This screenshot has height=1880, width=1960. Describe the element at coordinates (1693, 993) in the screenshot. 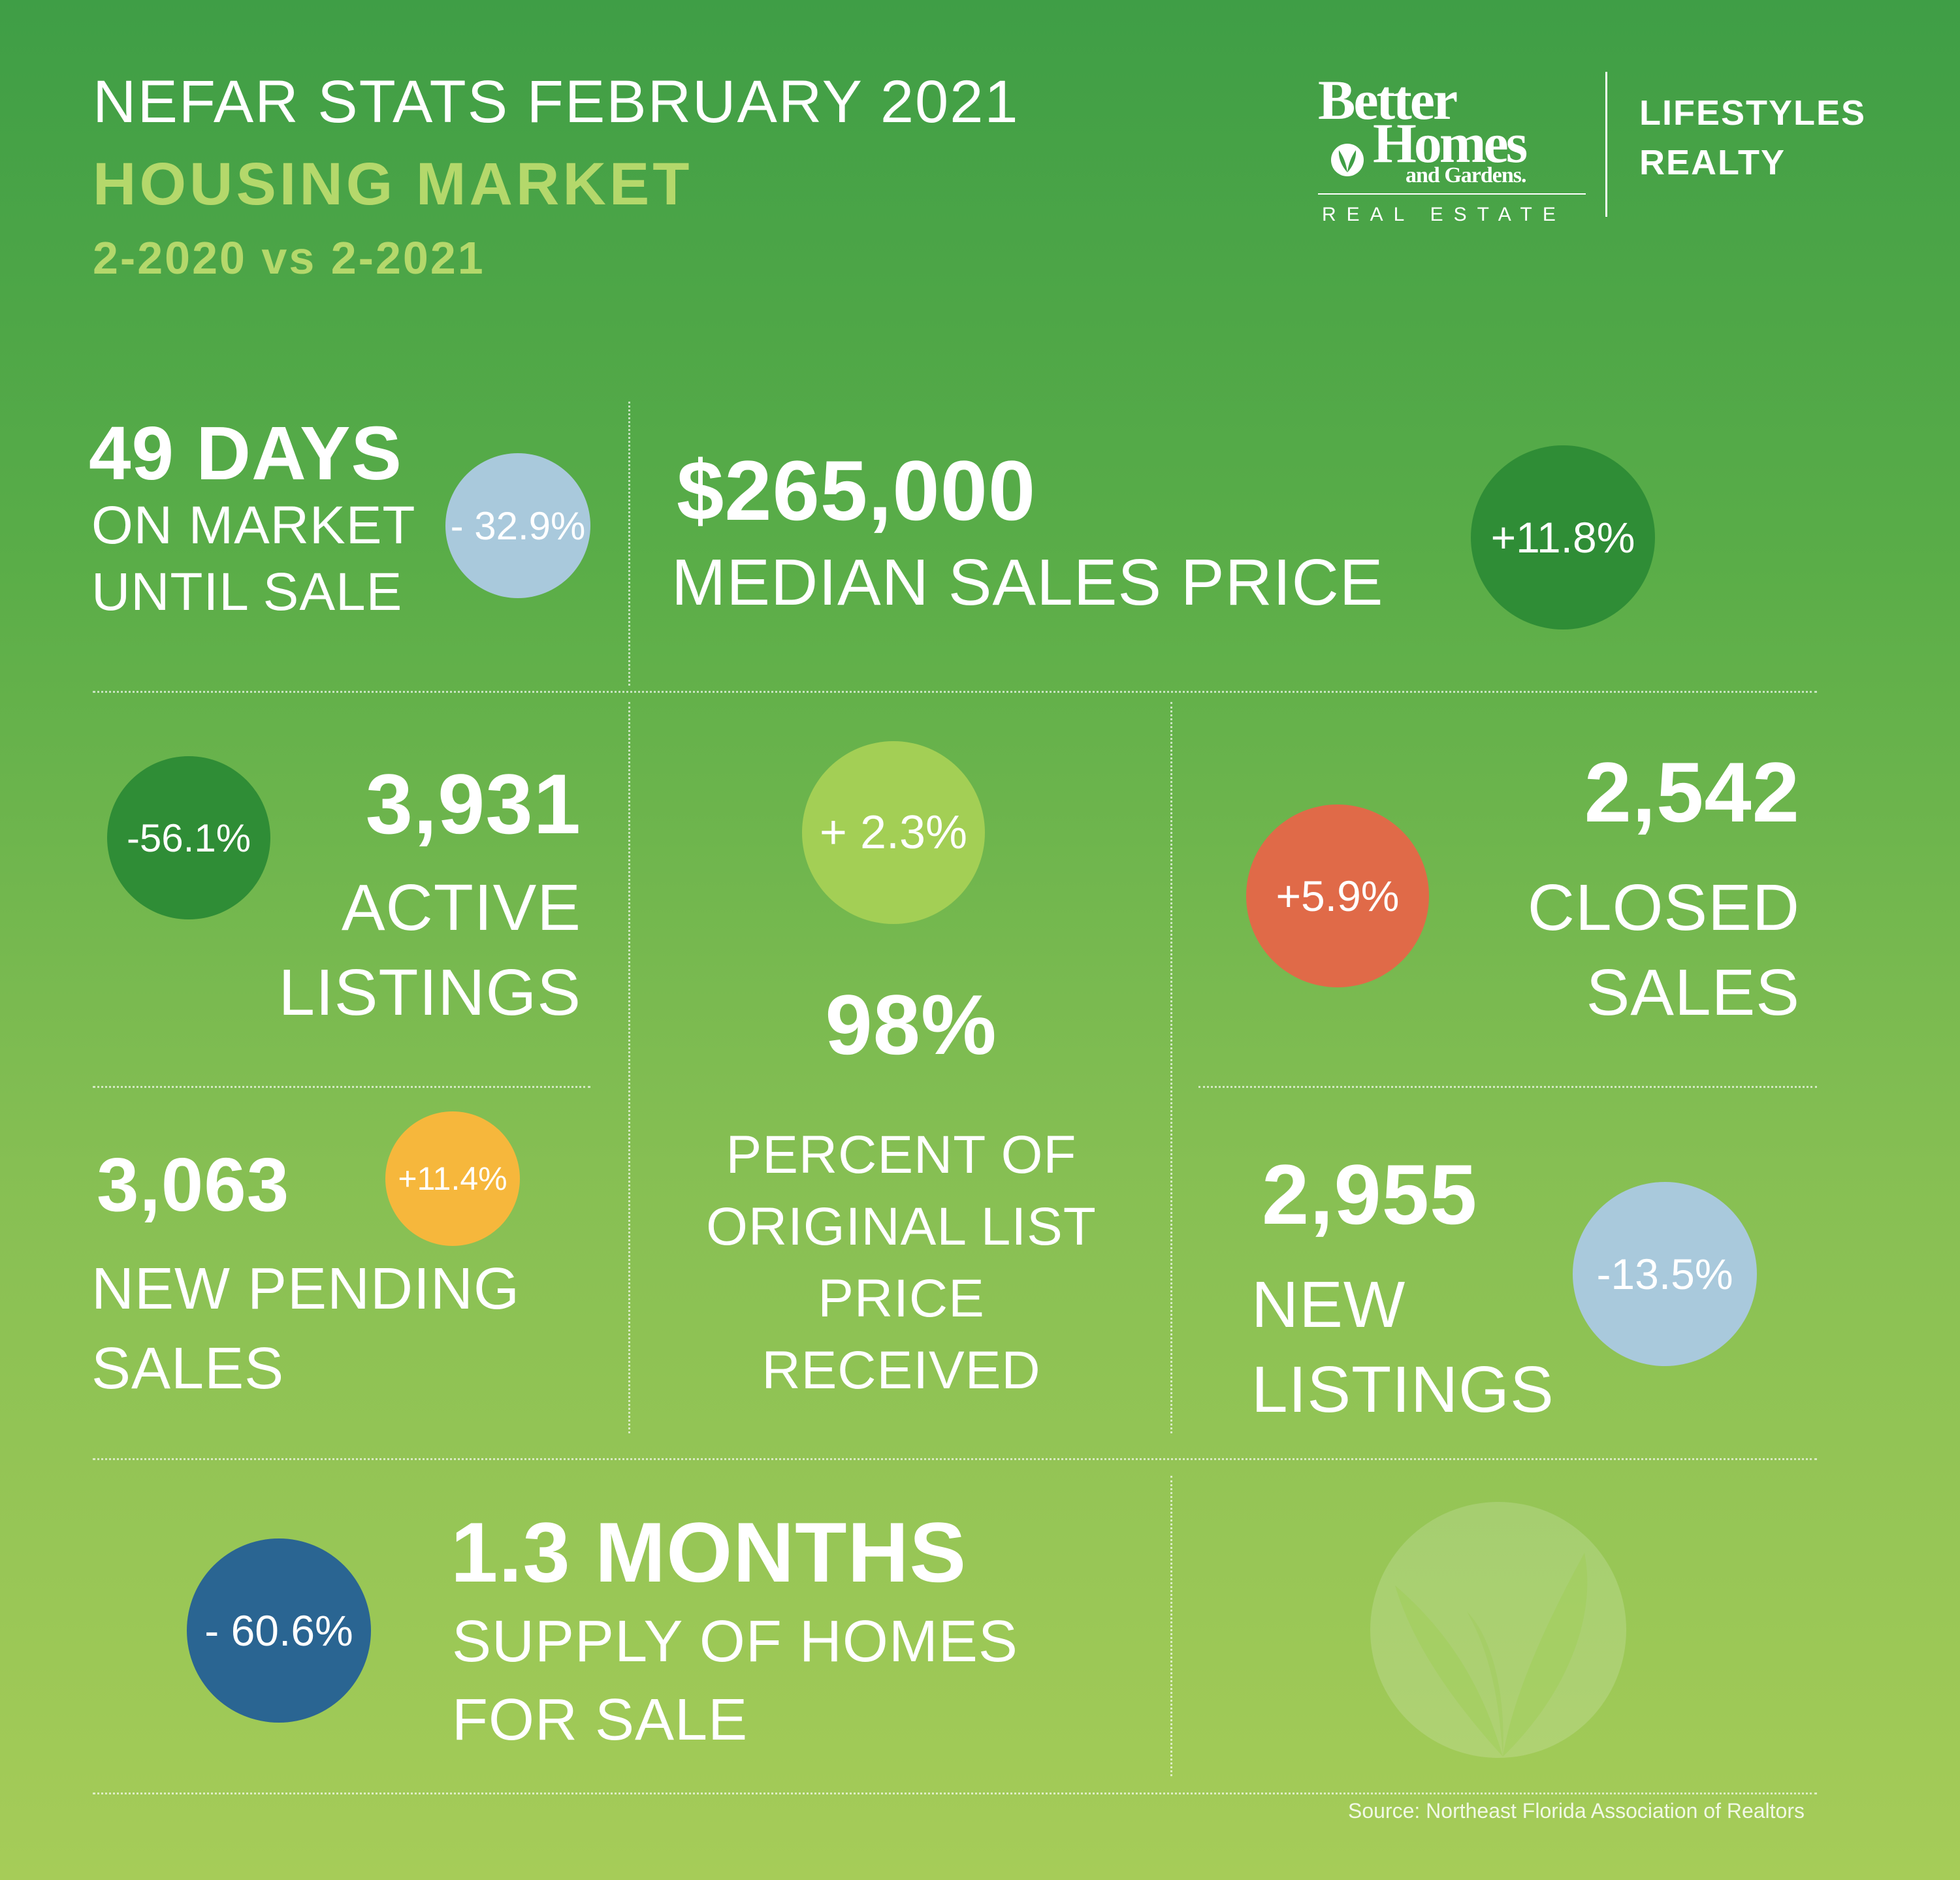

I see `closed-sales-label-2: SALES` at that location.